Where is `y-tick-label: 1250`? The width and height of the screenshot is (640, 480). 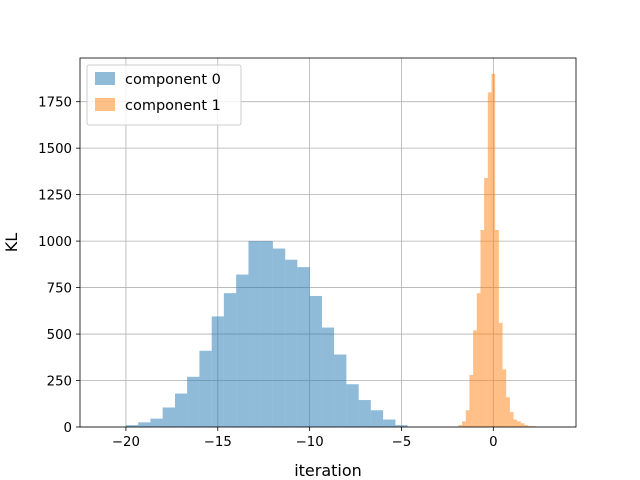
y-tick-label: 1250 is located at coordinates (55, 196).